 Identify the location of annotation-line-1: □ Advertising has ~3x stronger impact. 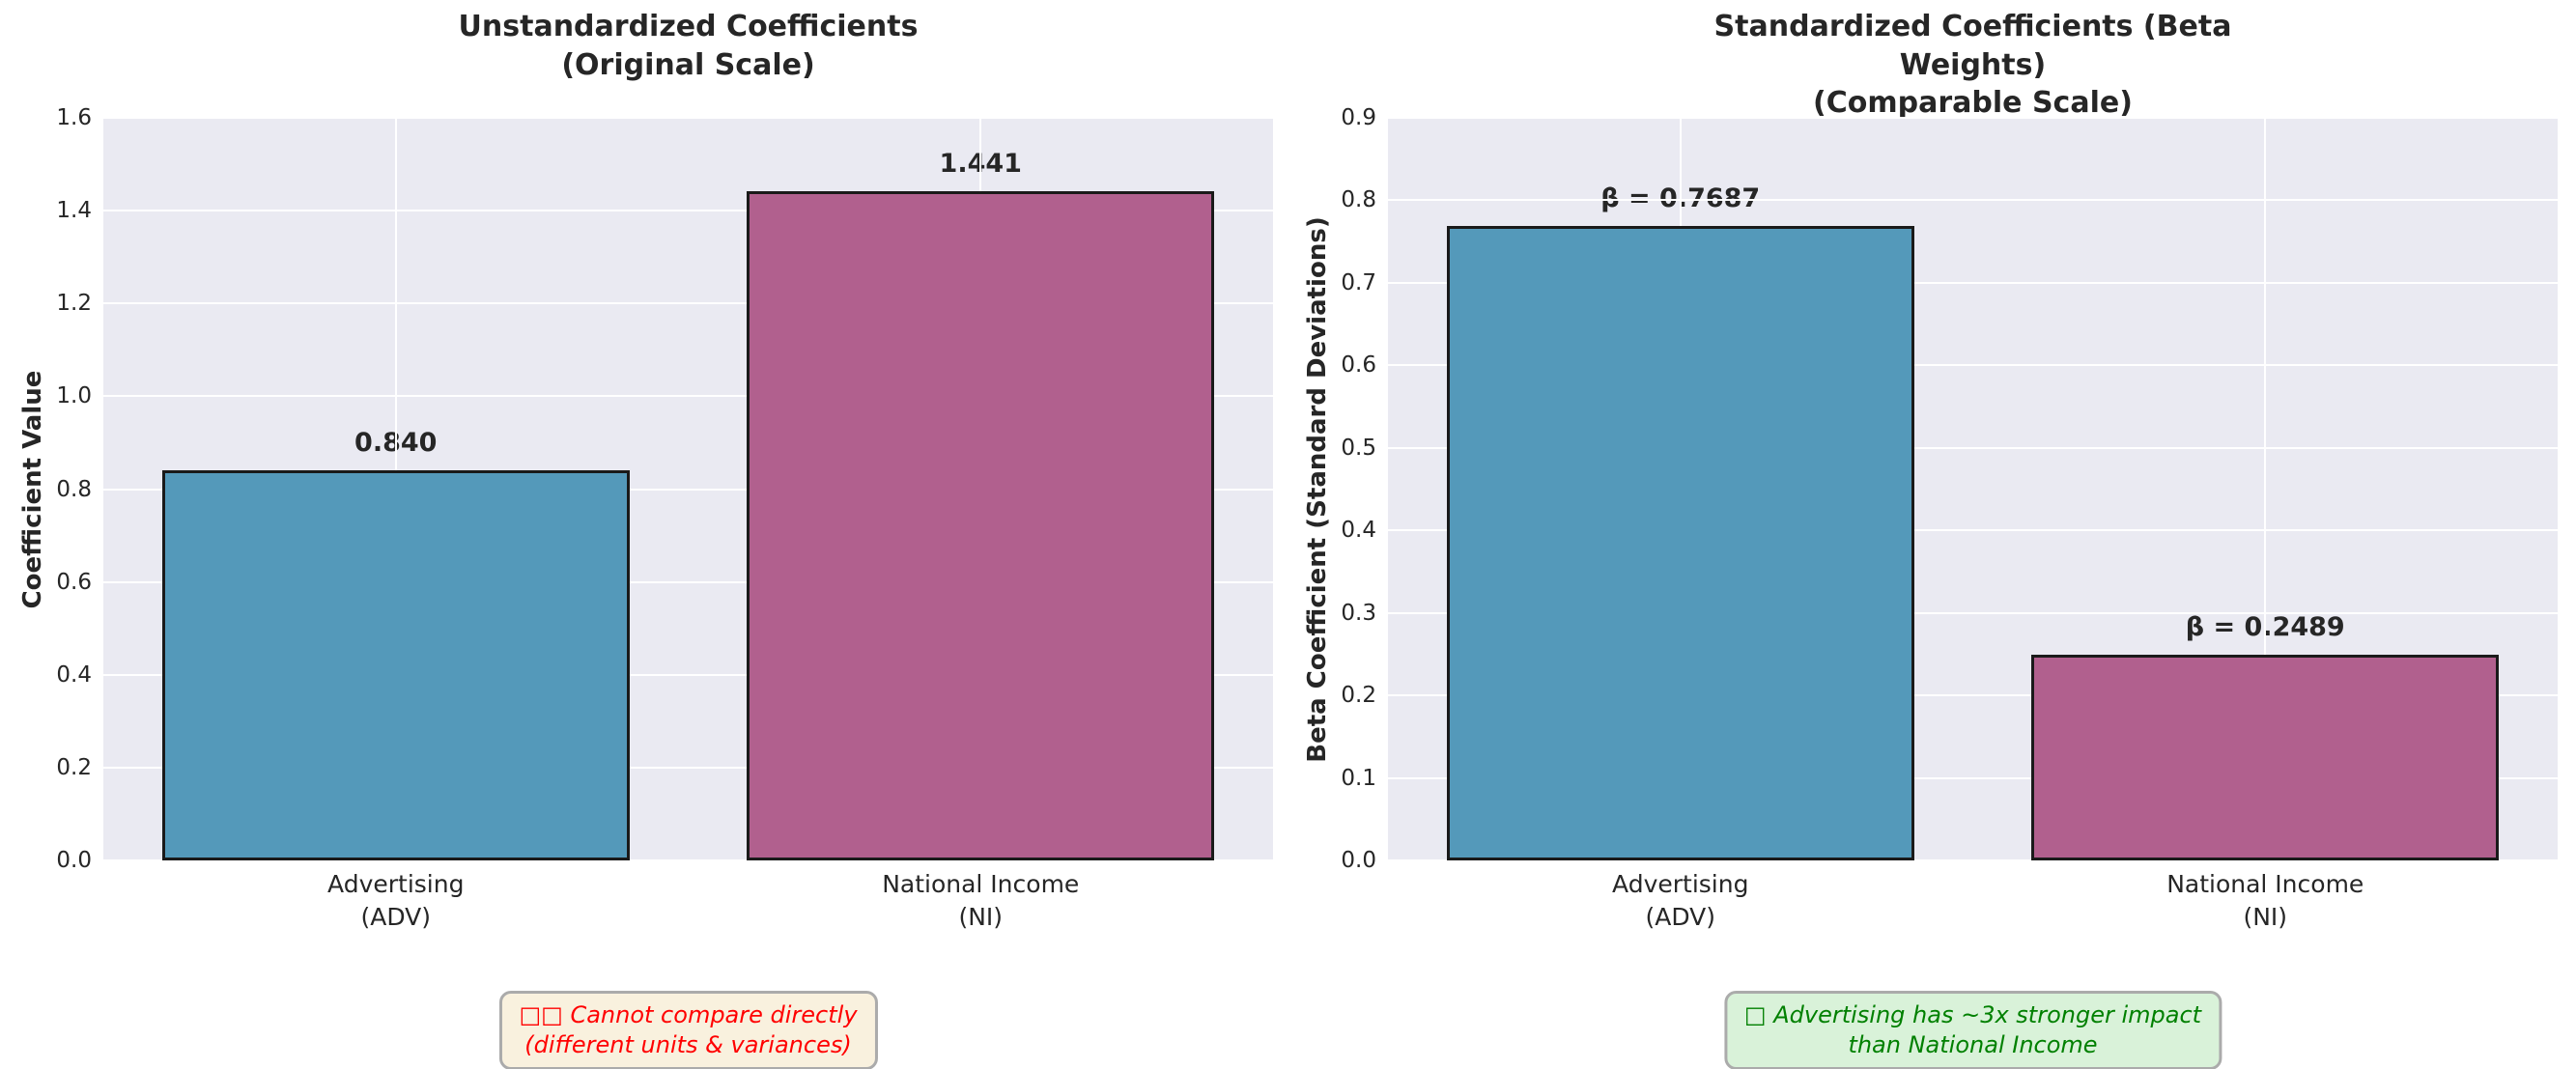
(1972, 1015).